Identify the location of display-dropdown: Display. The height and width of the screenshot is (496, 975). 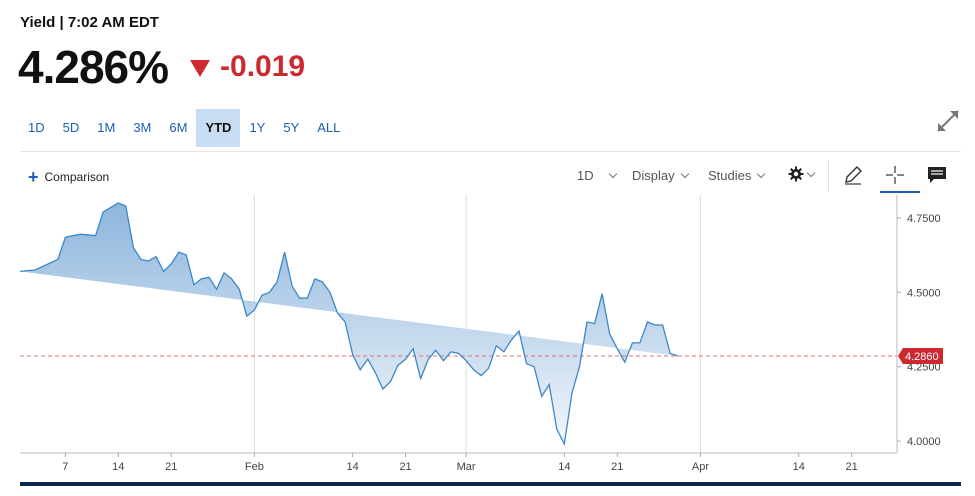
(660, 175).